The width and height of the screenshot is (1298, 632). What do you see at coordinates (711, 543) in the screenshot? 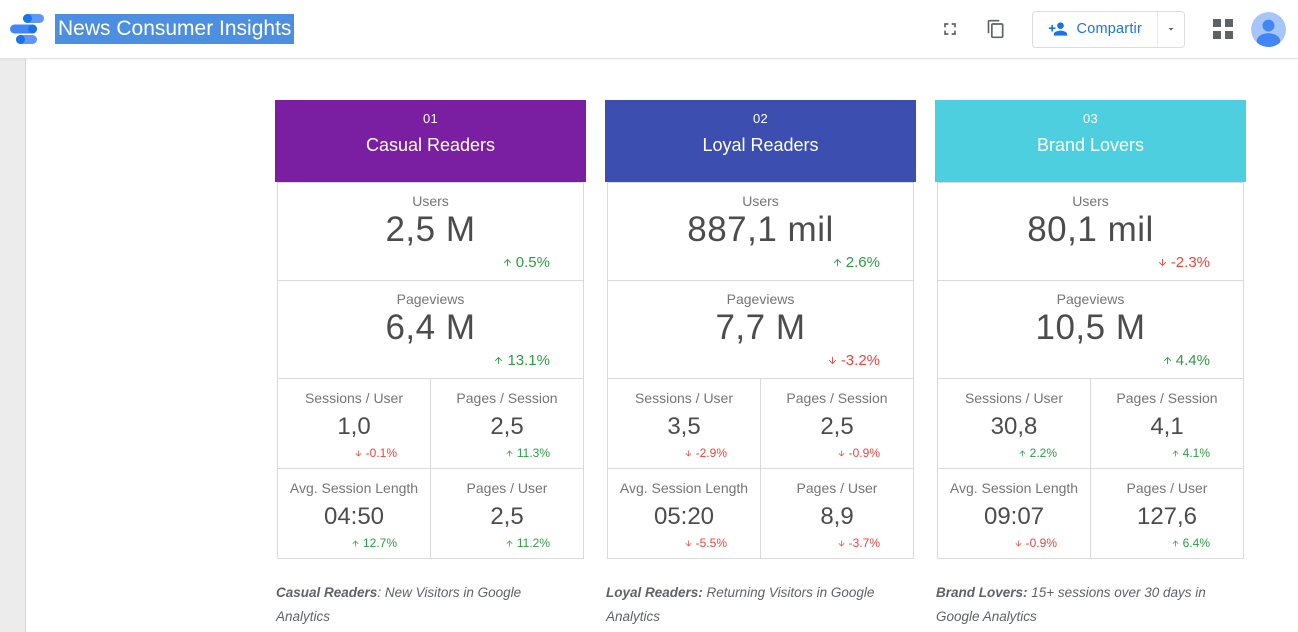
I see `metric-delta-text: -5.5%` at bounding box center [711, 543].